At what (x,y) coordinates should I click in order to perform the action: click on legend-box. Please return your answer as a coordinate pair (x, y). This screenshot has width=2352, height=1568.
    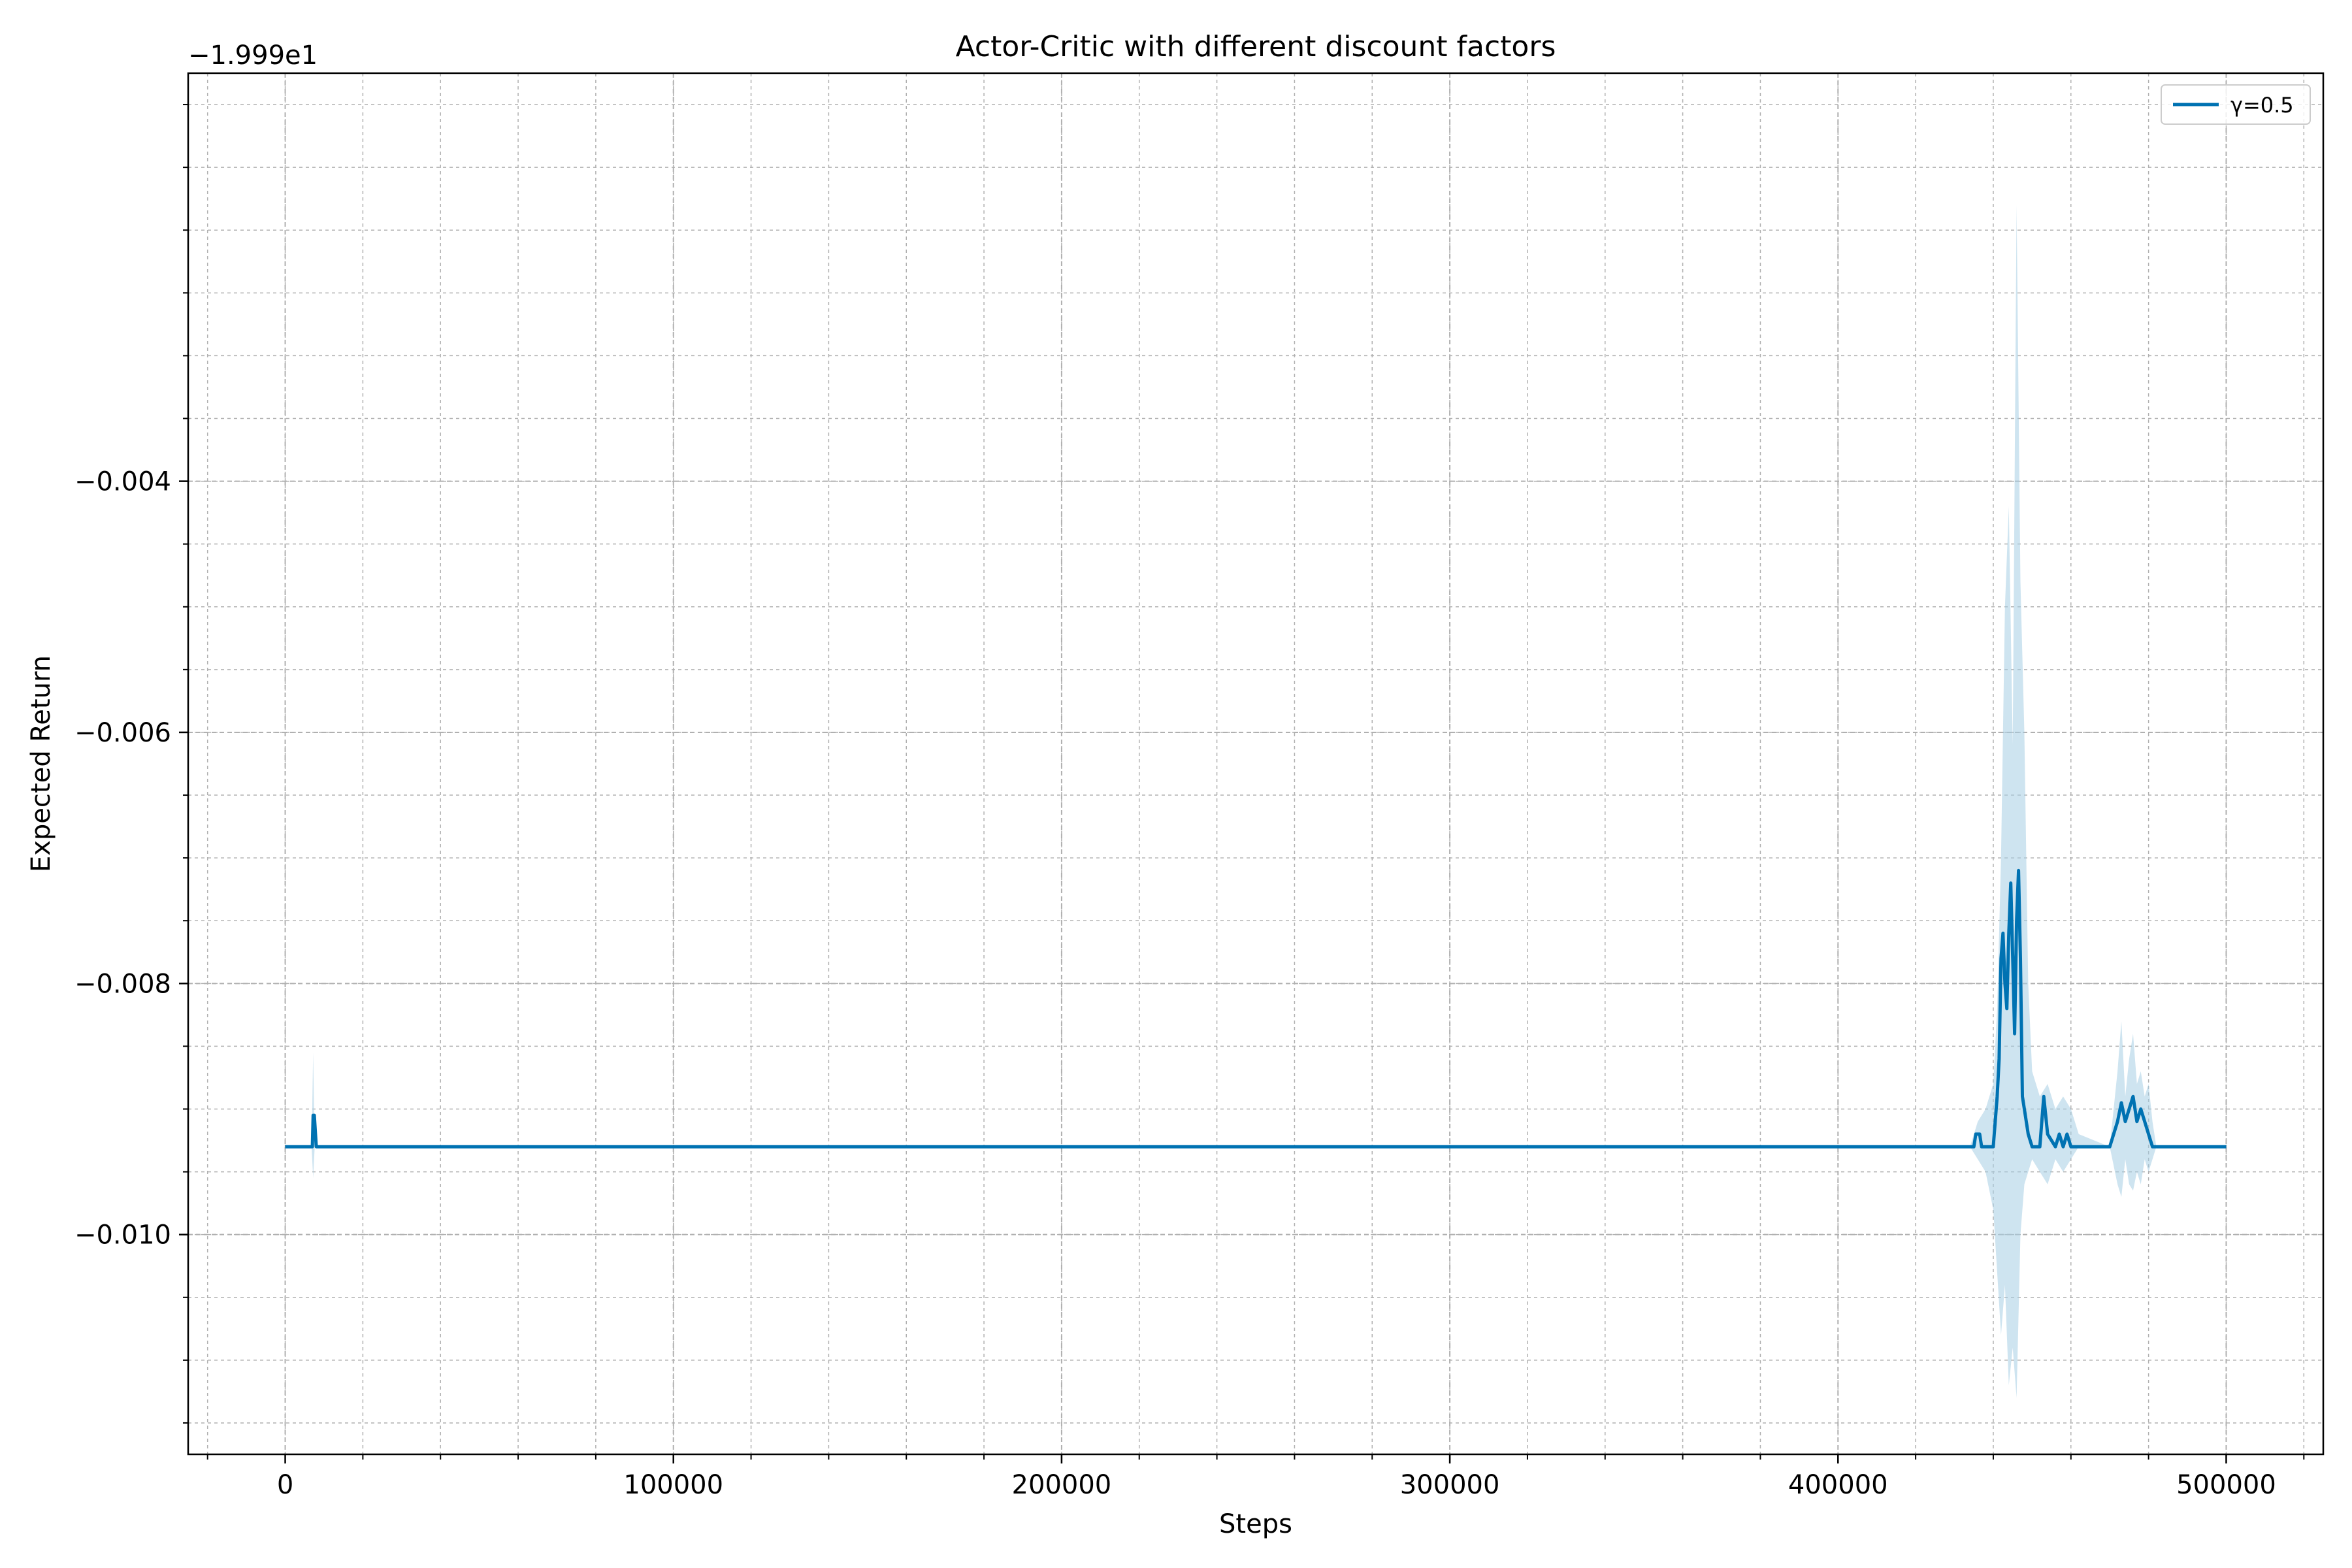
    Looking at the image, I should click on (2236, 104).